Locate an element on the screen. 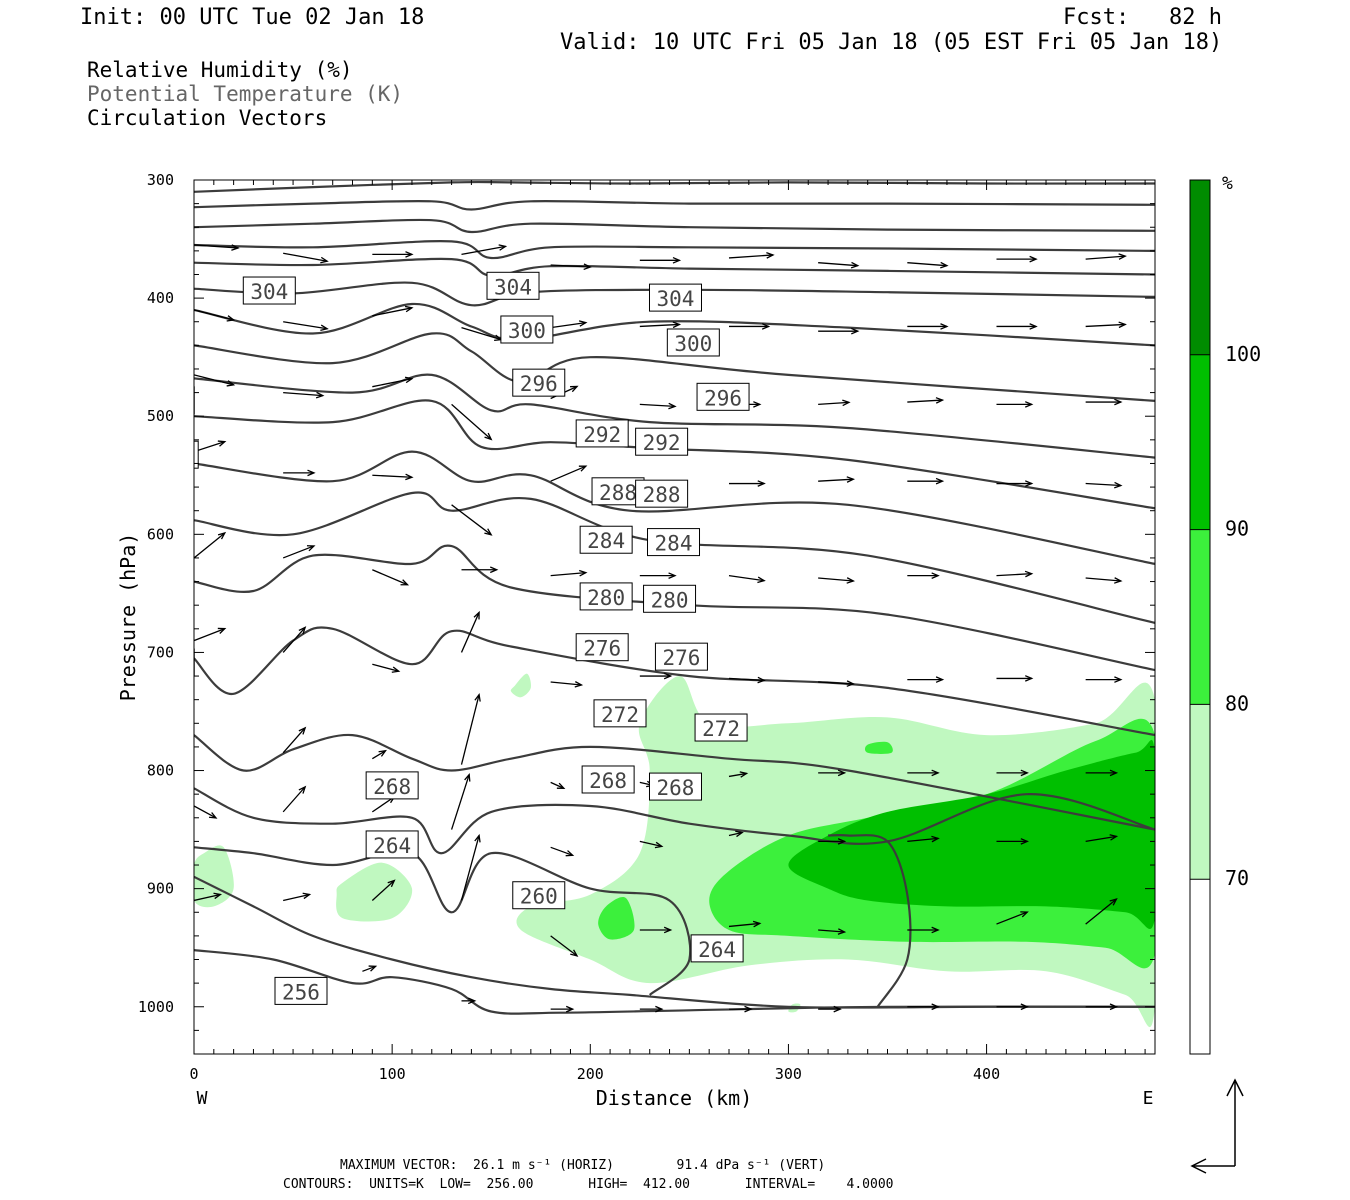 This screenshot has height=1200, width=1350. theta-label: 292 is located at coordinates (602, 433).